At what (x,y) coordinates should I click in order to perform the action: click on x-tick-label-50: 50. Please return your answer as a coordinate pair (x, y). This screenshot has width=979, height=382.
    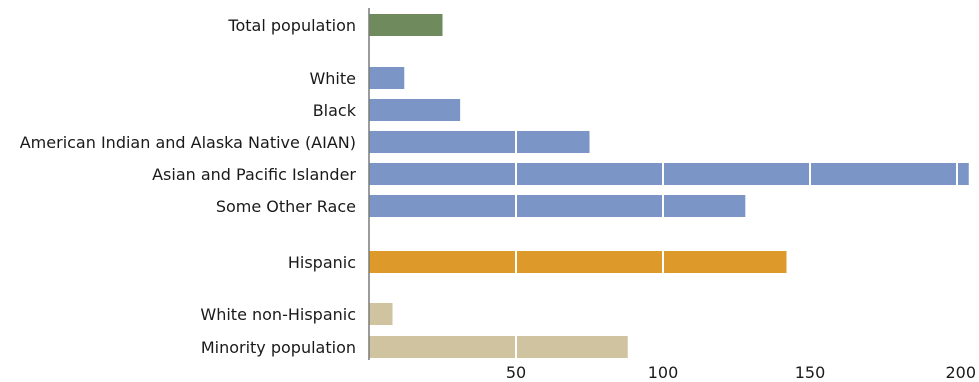
    Looking at the image, I should click on (516, 372).